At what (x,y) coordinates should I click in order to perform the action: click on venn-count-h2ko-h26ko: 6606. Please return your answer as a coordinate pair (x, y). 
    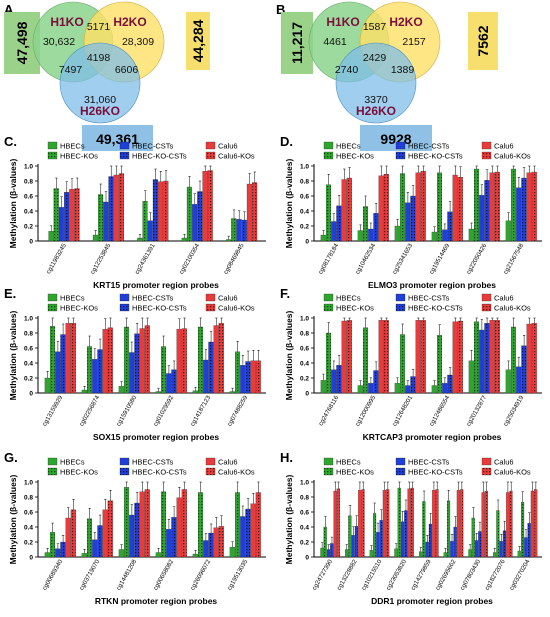
    Looking at the image, I should click on (127, 70).